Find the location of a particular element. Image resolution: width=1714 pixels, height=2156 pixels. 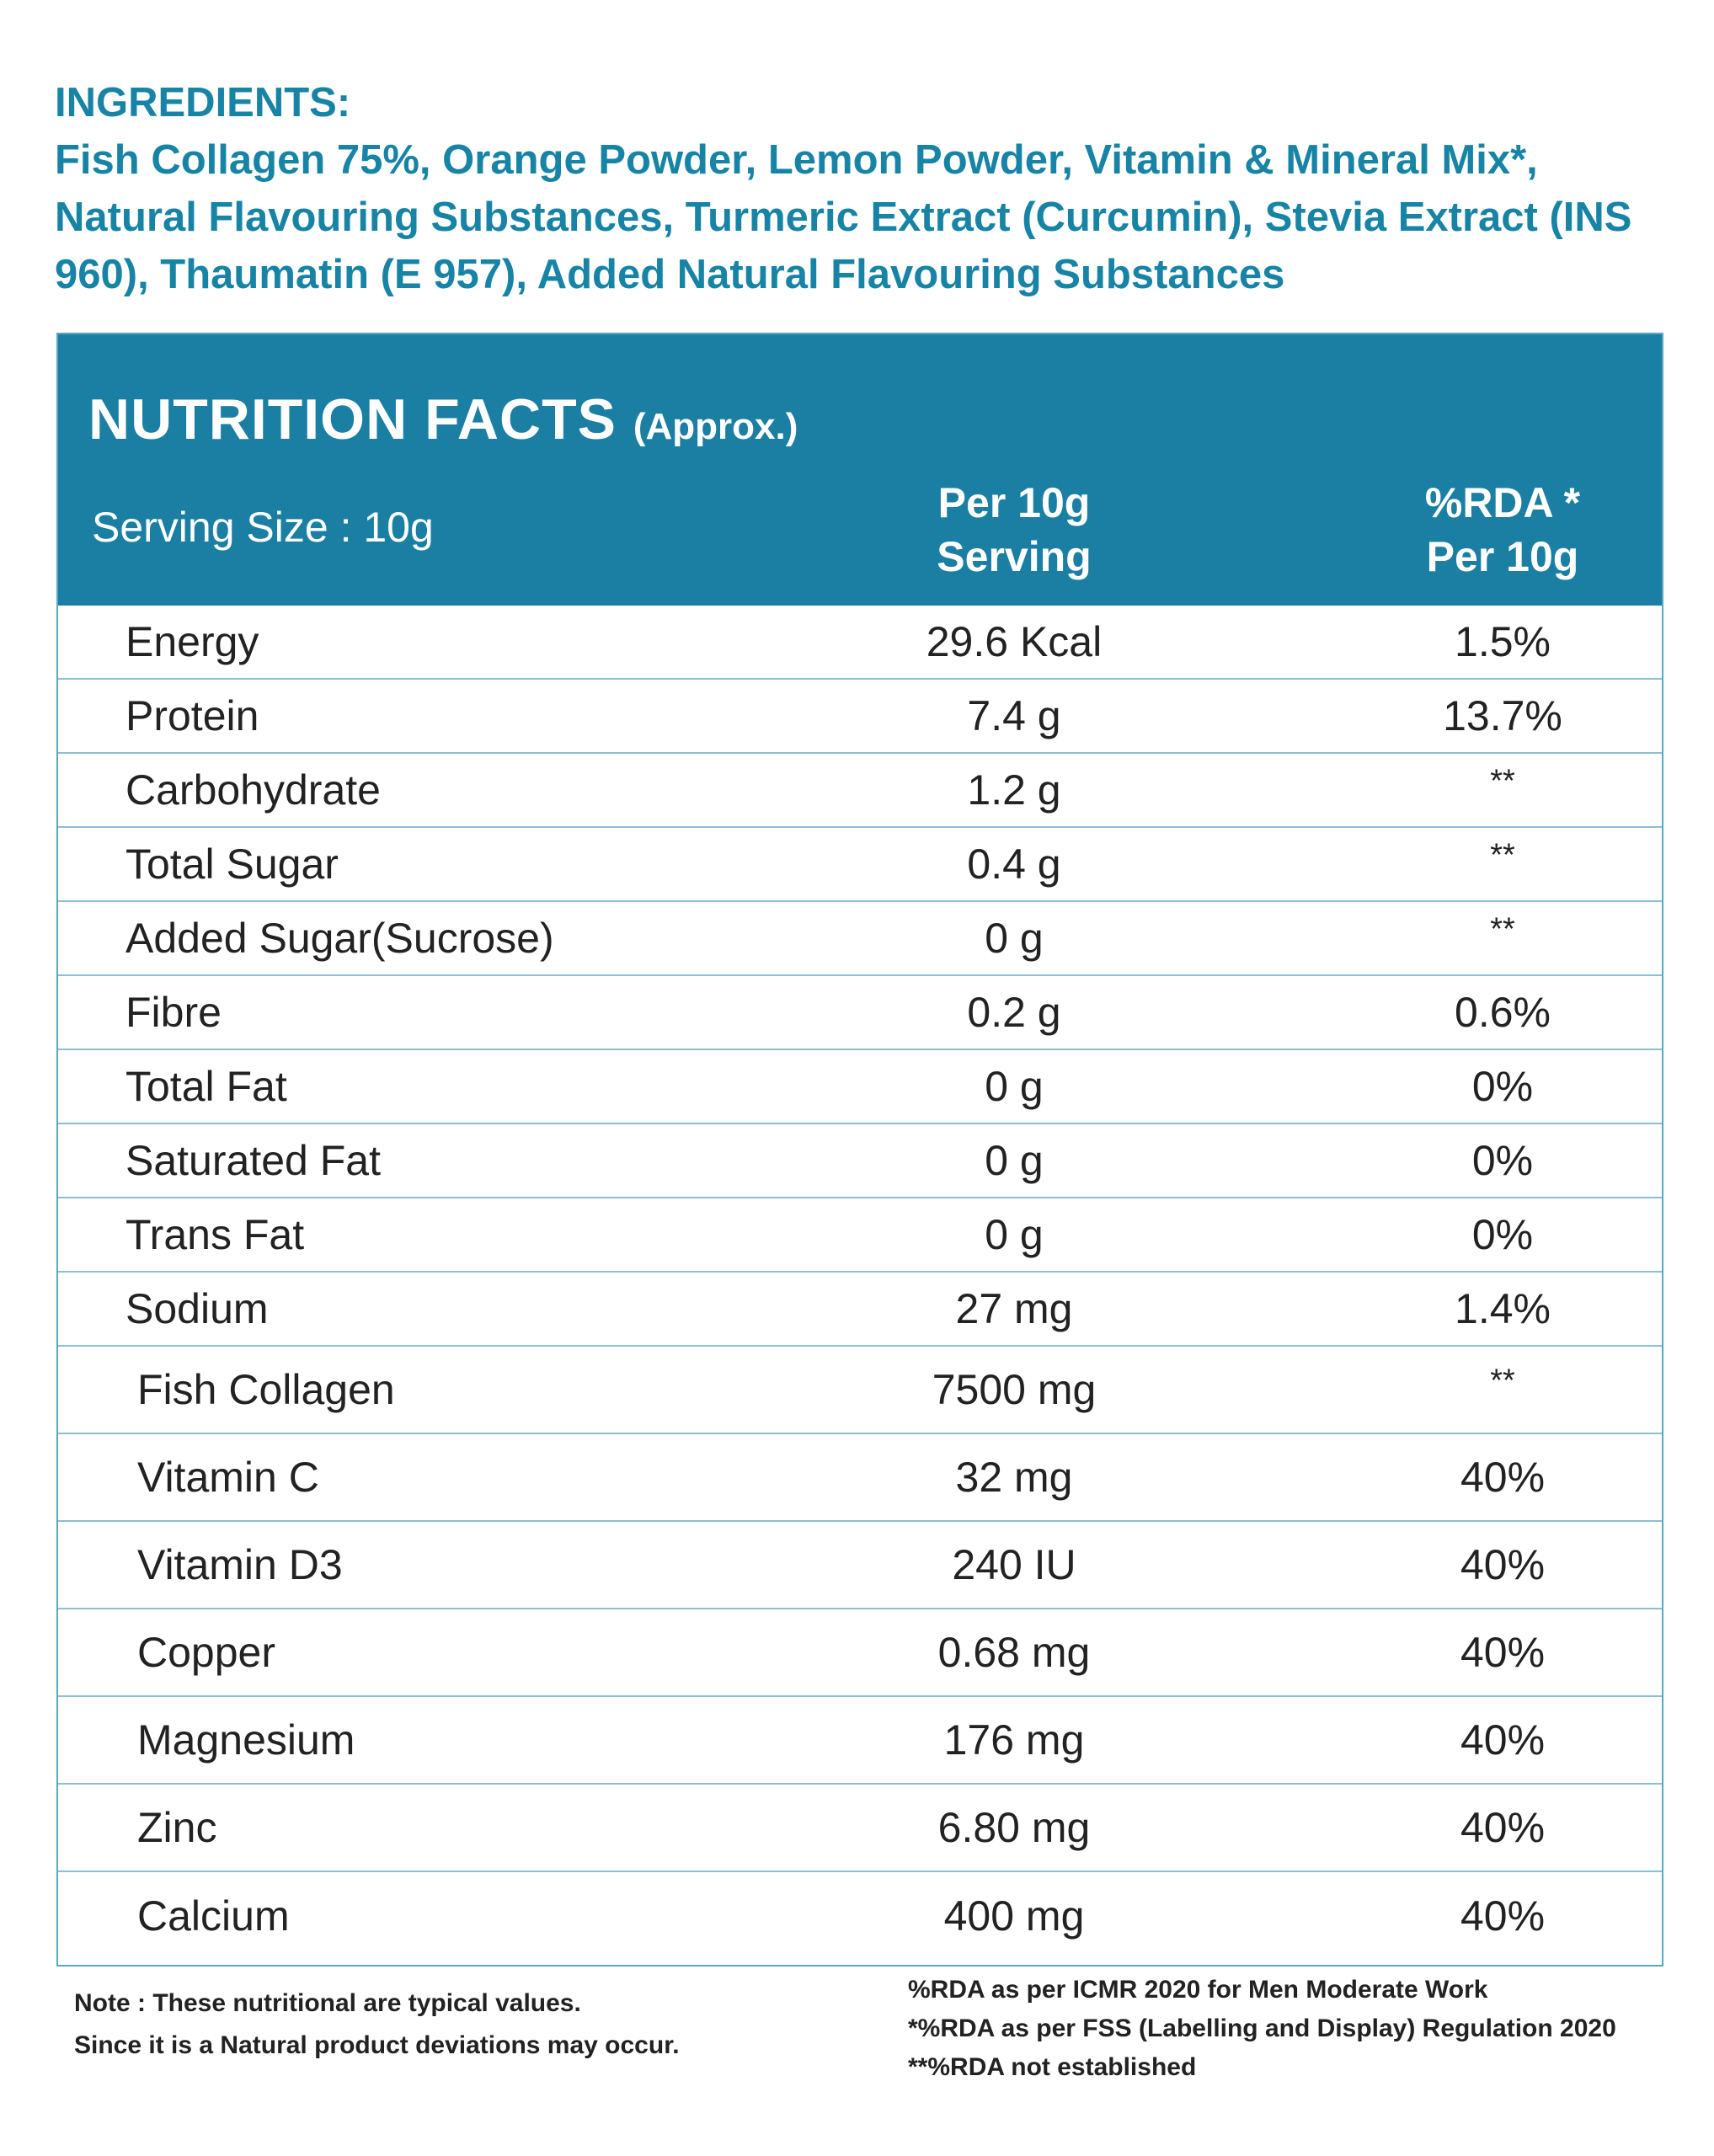

nutrient-name: Calcium is located at coordinates (213, 1916).